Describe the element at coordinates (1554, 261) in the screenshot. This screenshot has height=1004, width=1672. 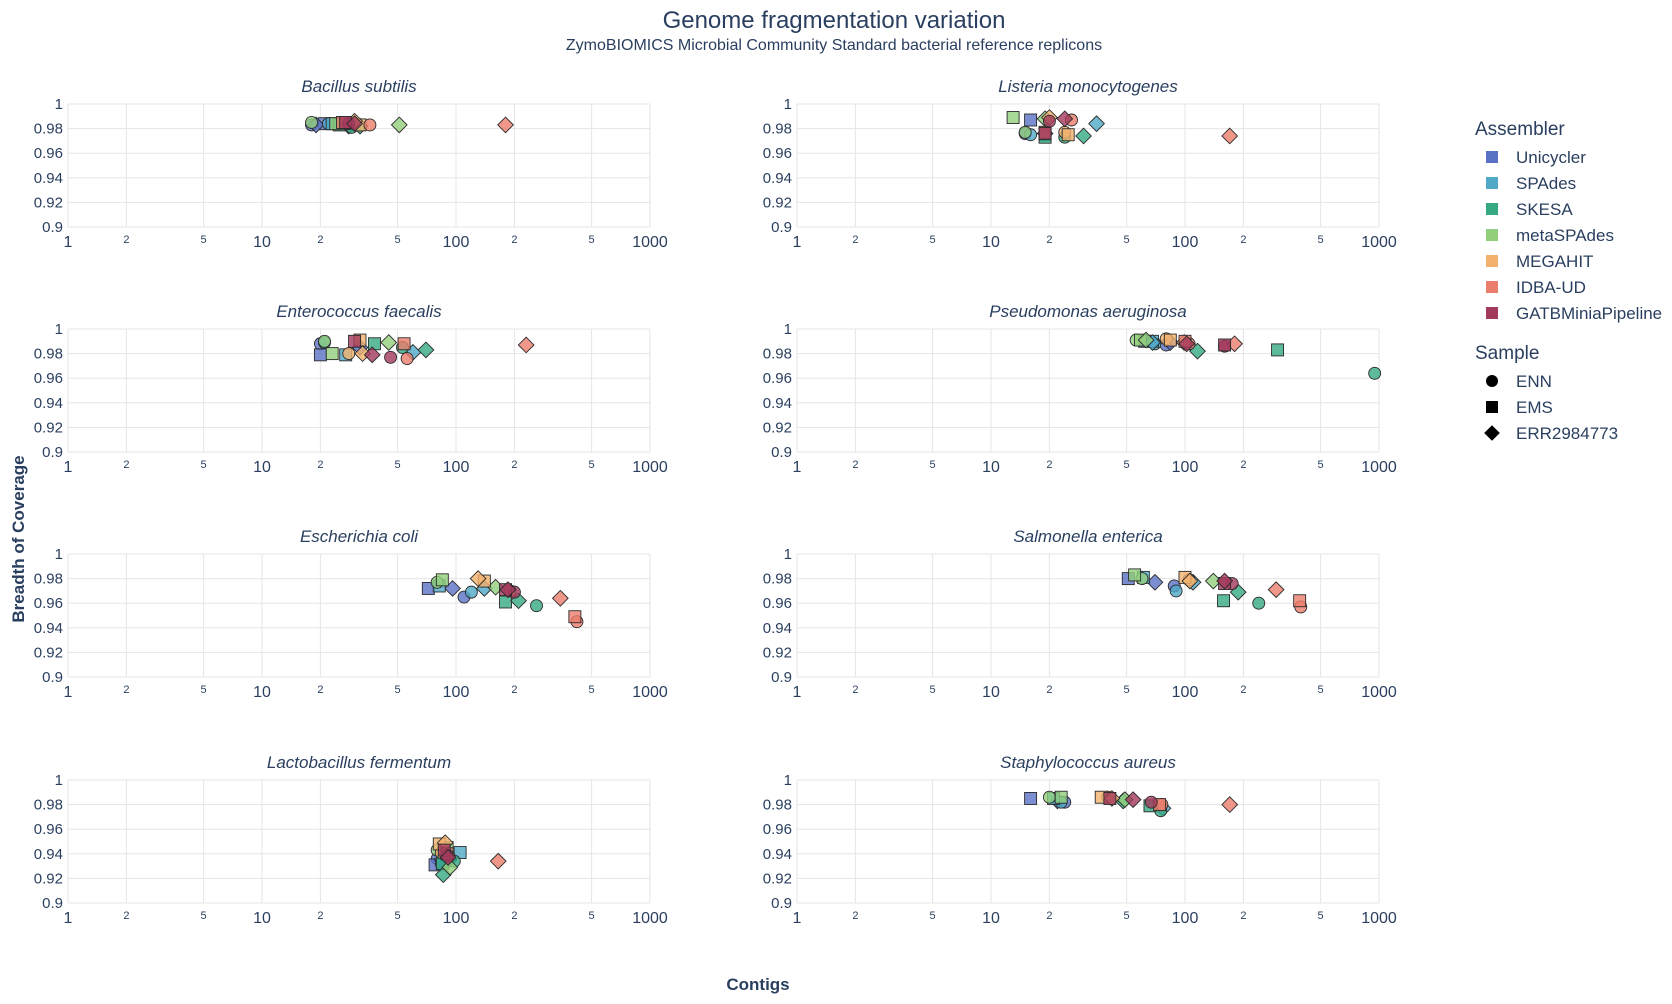
I see `legend-item-label: MEGAHIT` at that location.